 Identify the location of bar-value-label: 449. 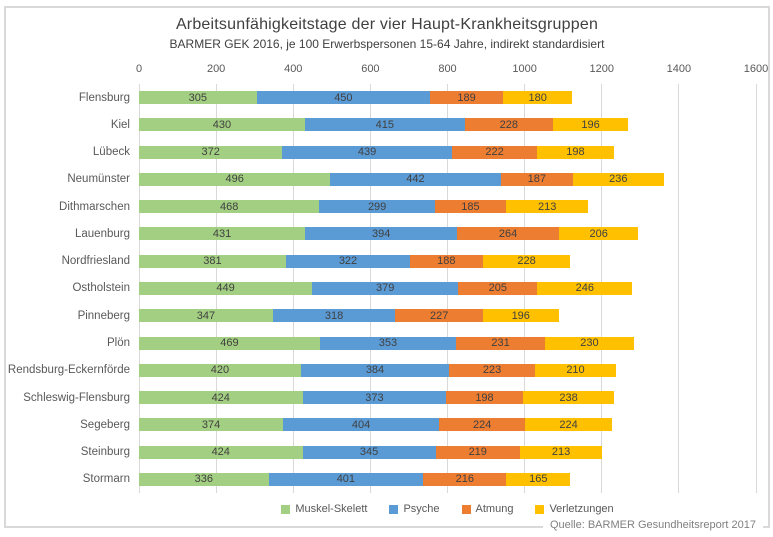
(225, 288).